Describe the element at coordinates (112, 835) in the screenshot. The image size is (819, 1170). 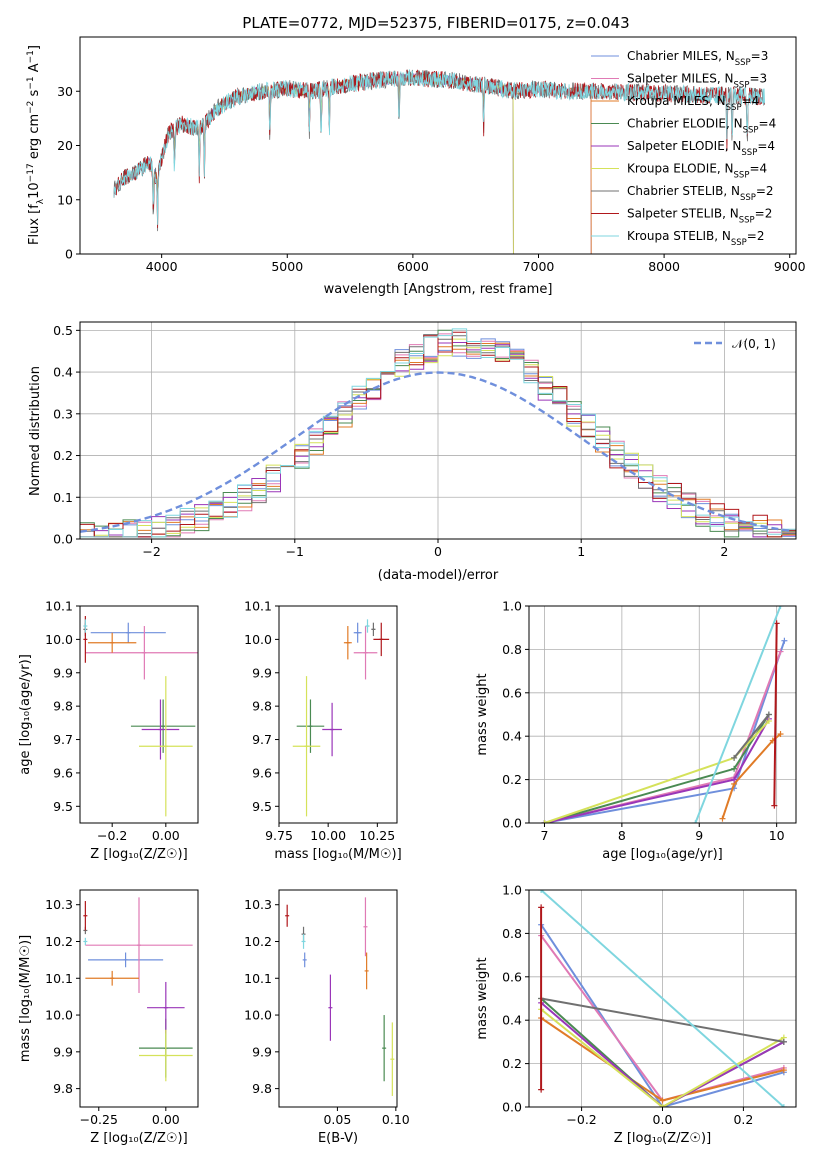
I see `age-vs-Z-xtick-label: −0.2` at that location.